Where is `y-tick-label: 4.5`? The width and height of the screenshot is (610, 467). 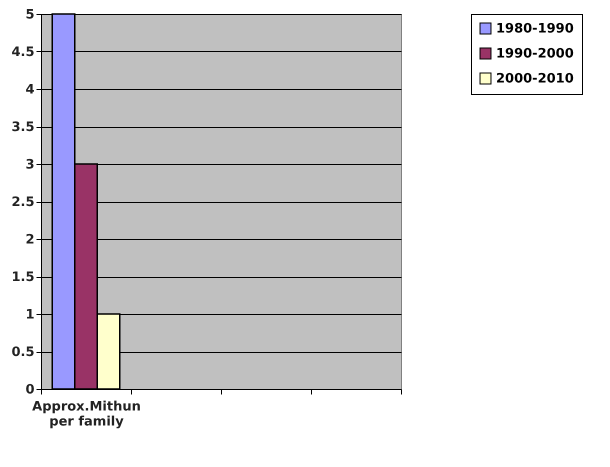 y-tick-label: 4.5 is located at coordinates (22, 52).